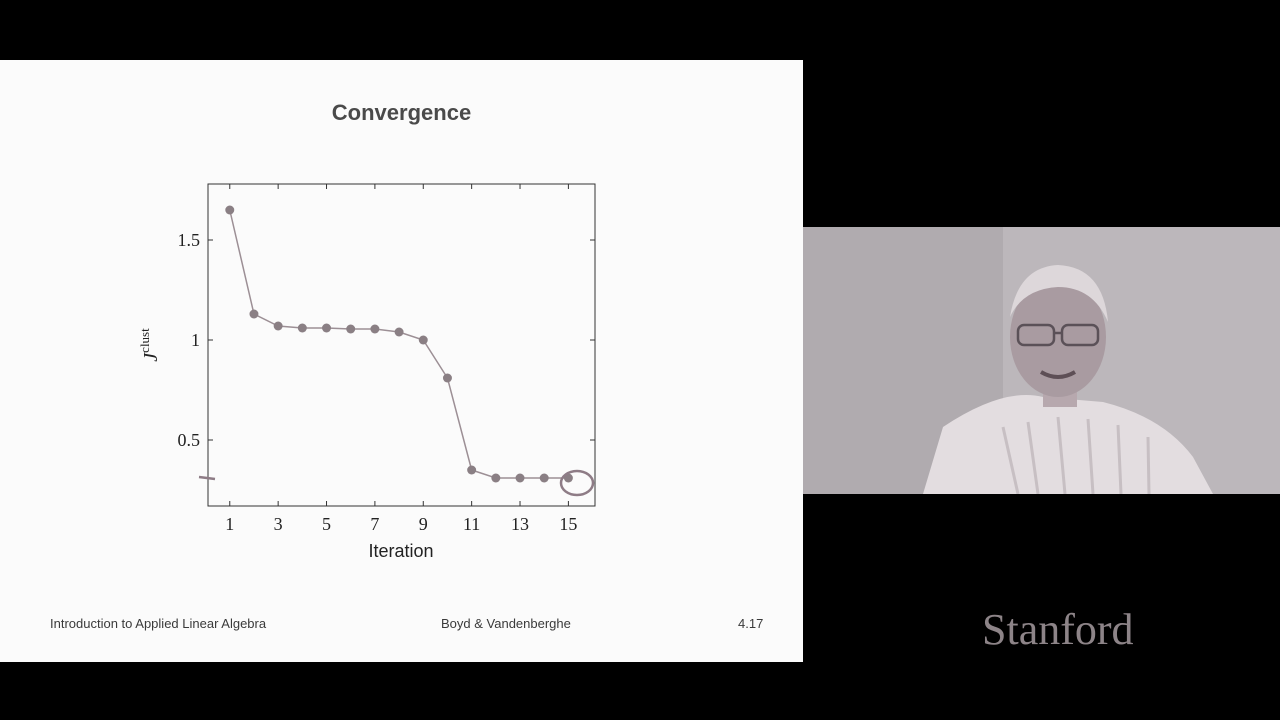 This screenshot has height=720, width=1280. Describe the element at coordinates (151, 357) in the screenshot. I see `y-axis-label-main: J` at that location.